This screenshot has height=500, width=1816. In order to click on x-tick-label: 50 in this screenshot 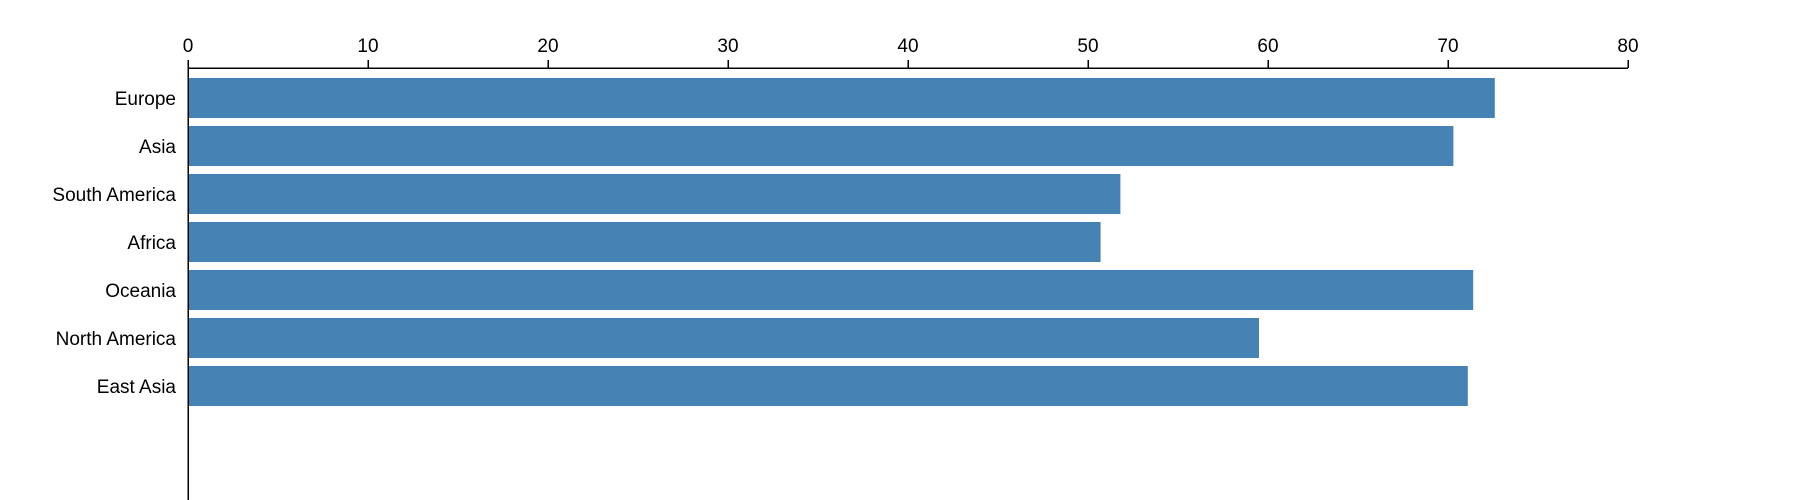, I will do `click(1087, 46)`.